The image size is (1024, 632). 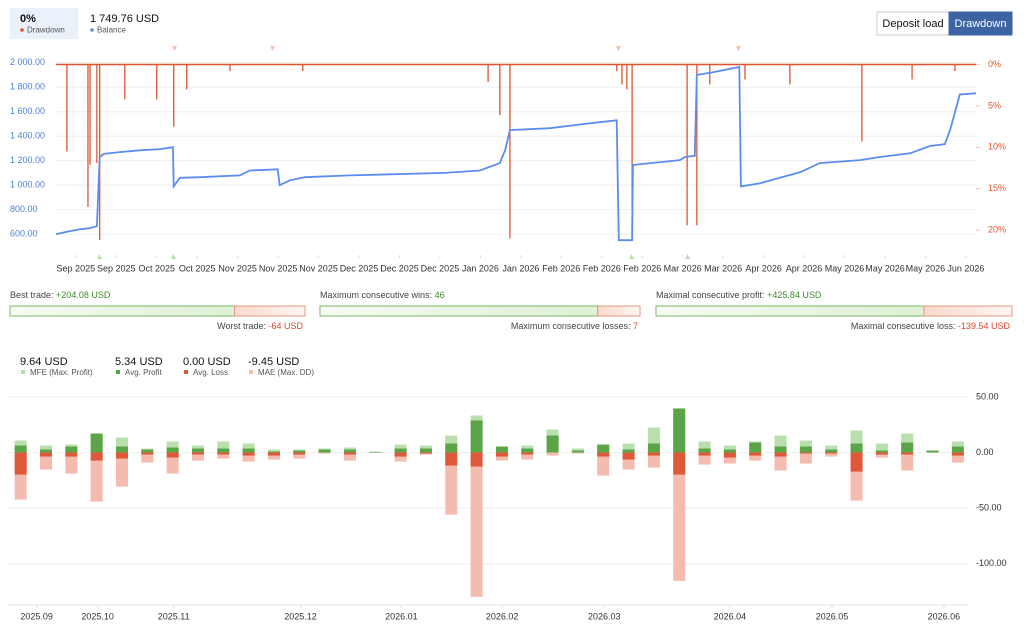 I want to click on stat-label: Maximum consecutive losses: 7, so click(x=574, y=326).